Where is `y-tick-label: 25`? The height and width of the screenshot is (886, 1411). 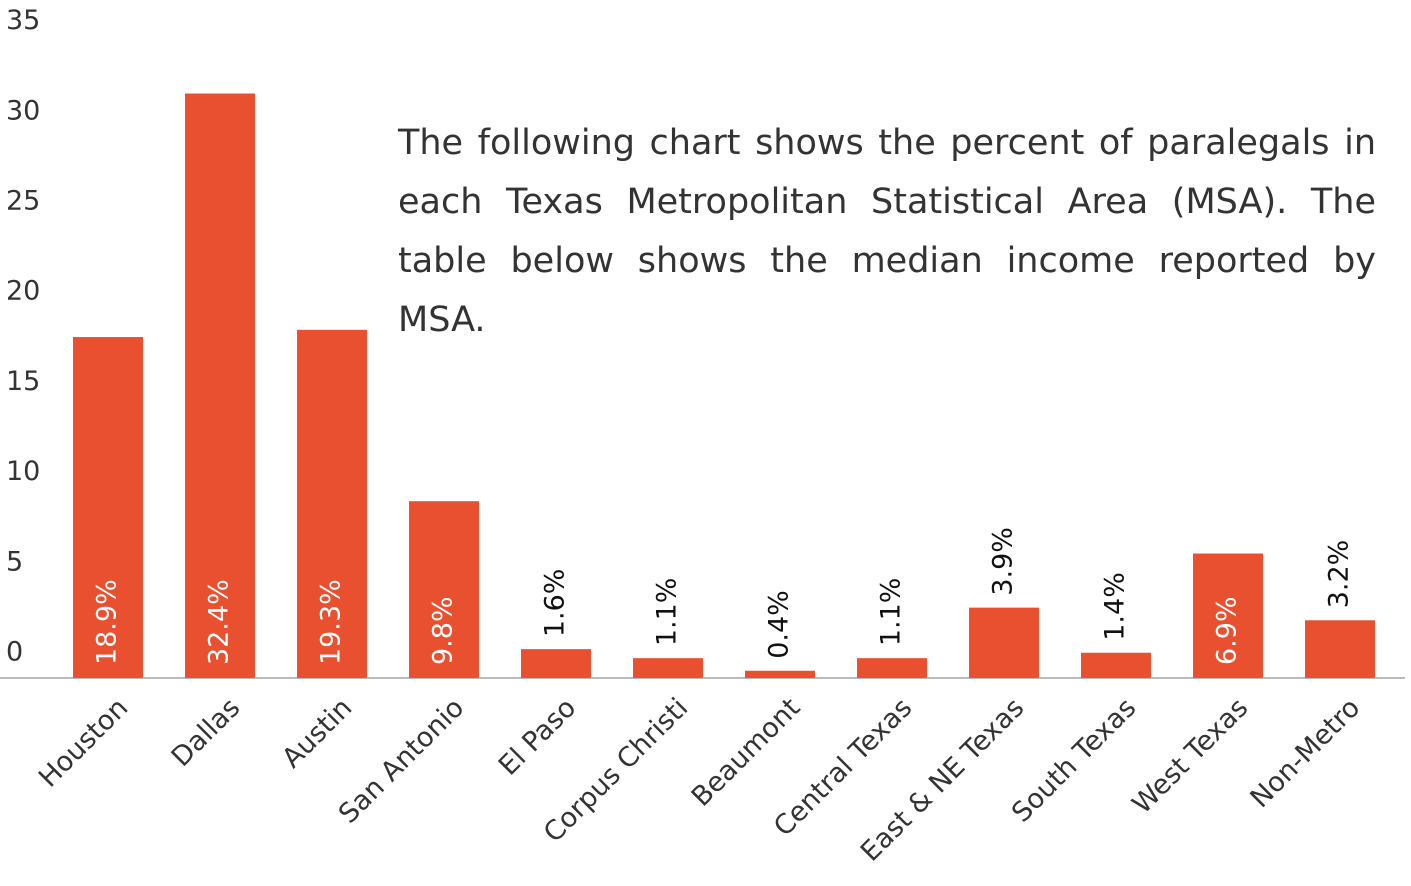
y-tick-label: 25 is located at coordinates (23, 201).